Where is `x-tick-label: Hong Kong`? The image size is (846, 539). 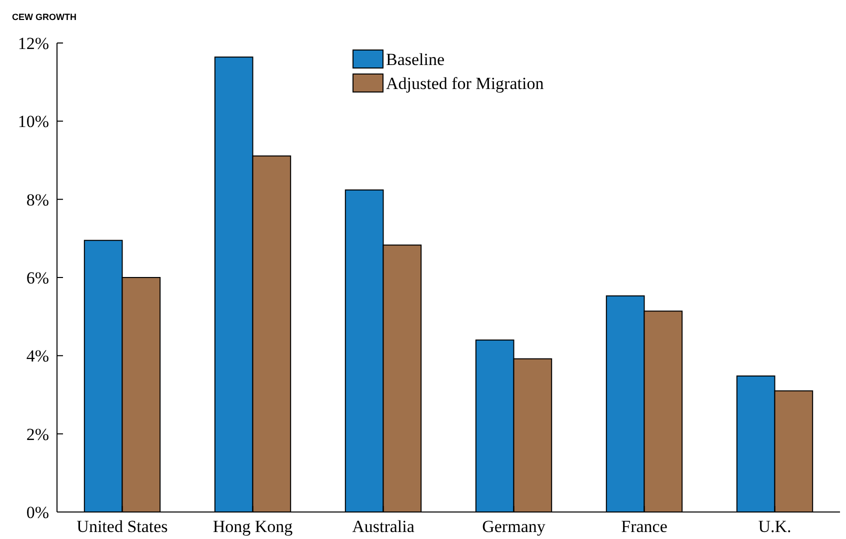
x-tick-label: Hong Kong is located at coordinates (253, 526).